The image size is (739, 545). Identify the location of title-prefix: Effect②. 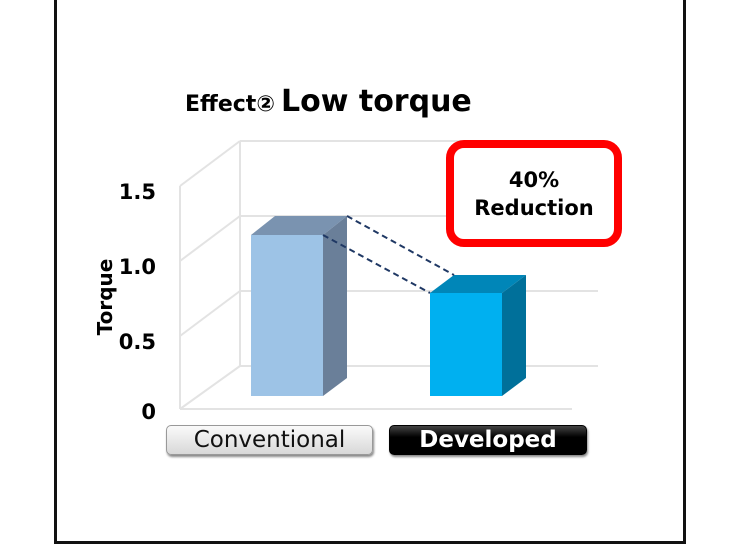
(230, 104).